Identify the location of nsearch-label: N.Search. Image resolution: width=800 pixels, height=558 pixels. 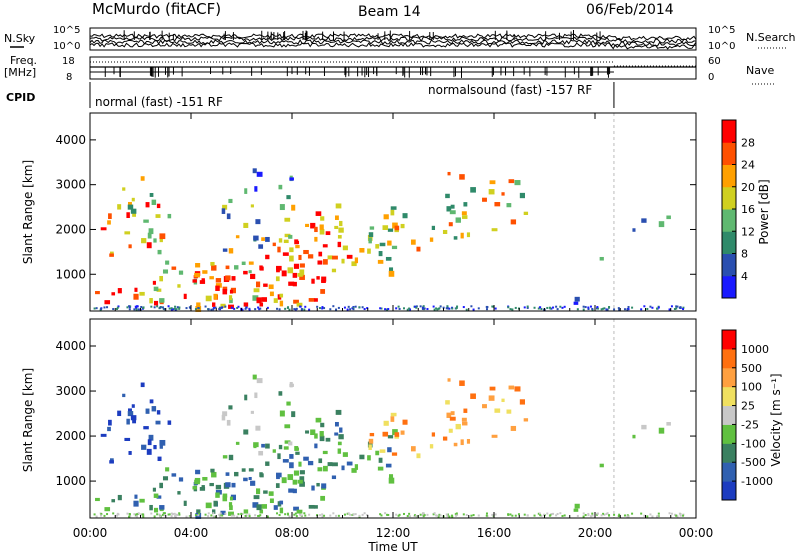
(771, 37).